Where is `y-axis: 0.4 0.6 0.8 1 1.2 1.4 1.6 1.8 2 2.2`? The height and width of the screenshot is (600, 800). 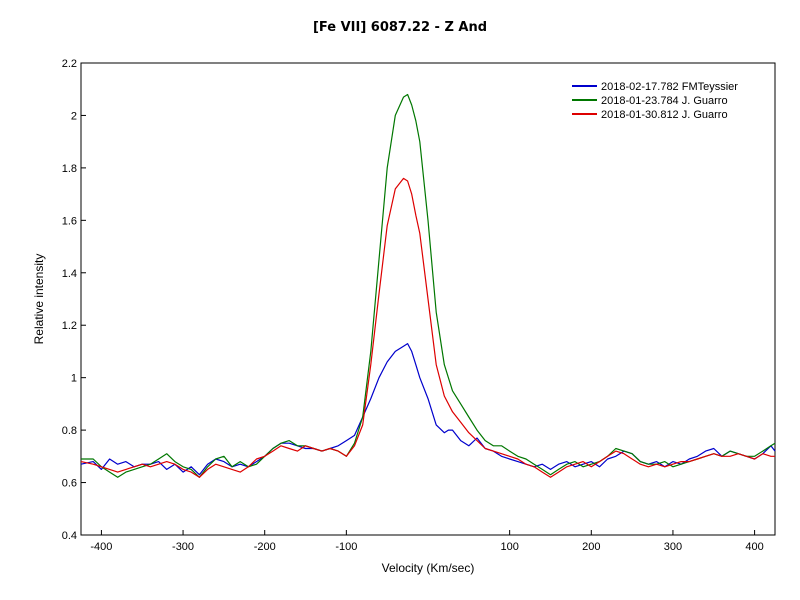
y-axis: 0.4 0.6 0.8 1 1.2 1.4 1.6 1.8 2 2.2 is located at coordinates (74, 300).